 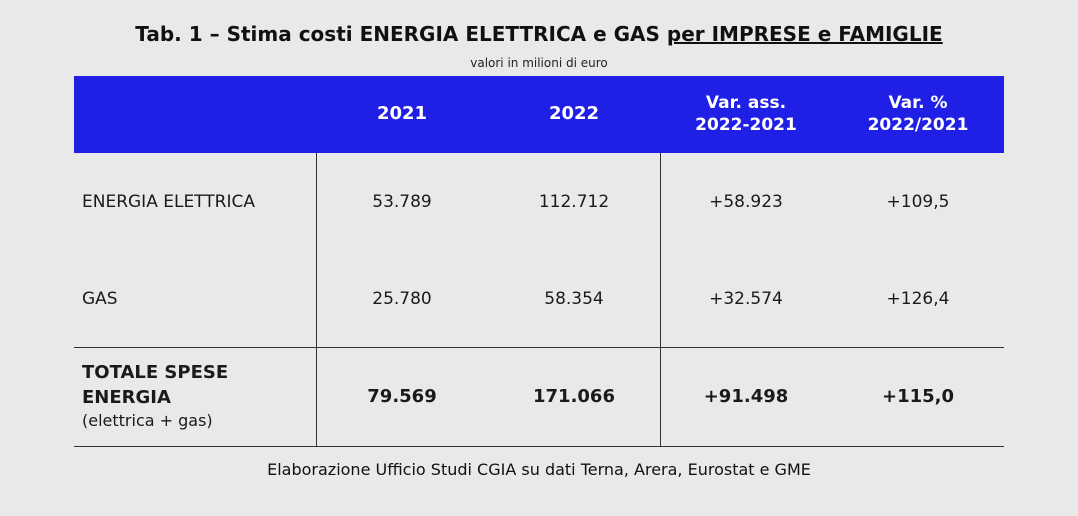 What do you see at coordinates (918, 103) in the screenshot?
I see `header-var-pct-line1: Var. %` at bounding box center [918, 103].